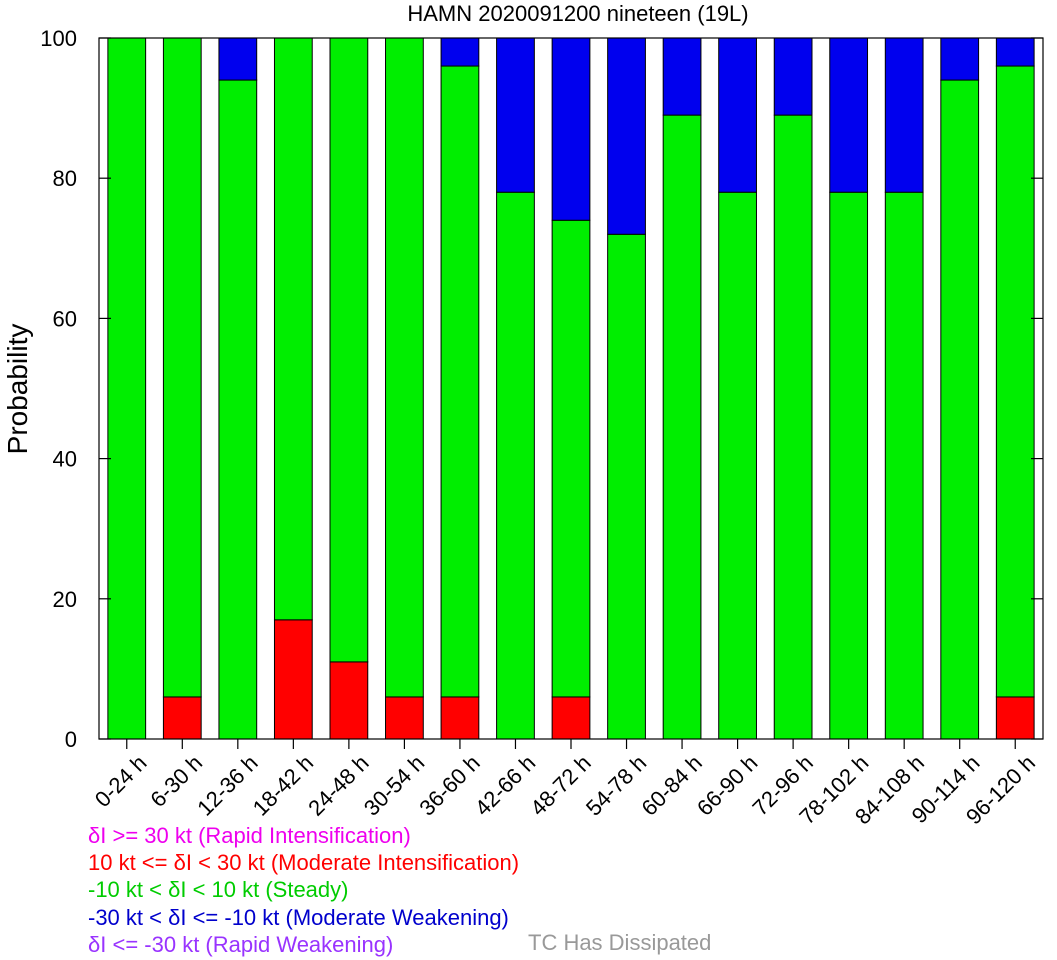 The height and width of the screenshot is (960, 1057). What do you see at coordinates (65, 318) in the screenshot?
I see `y-tick-label-60: 60` at bounding box center [65, 318].